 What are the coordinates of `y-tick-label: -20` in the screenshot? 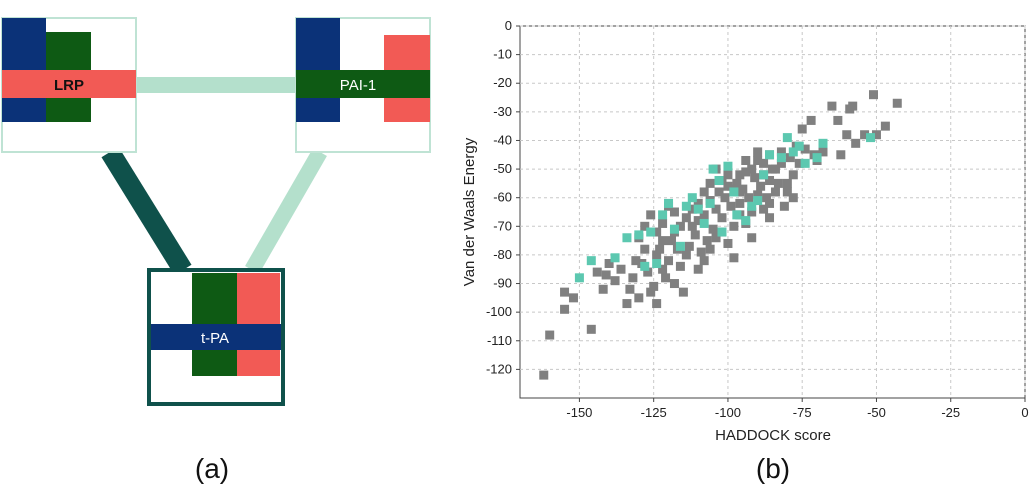 It's located at (502, 82).